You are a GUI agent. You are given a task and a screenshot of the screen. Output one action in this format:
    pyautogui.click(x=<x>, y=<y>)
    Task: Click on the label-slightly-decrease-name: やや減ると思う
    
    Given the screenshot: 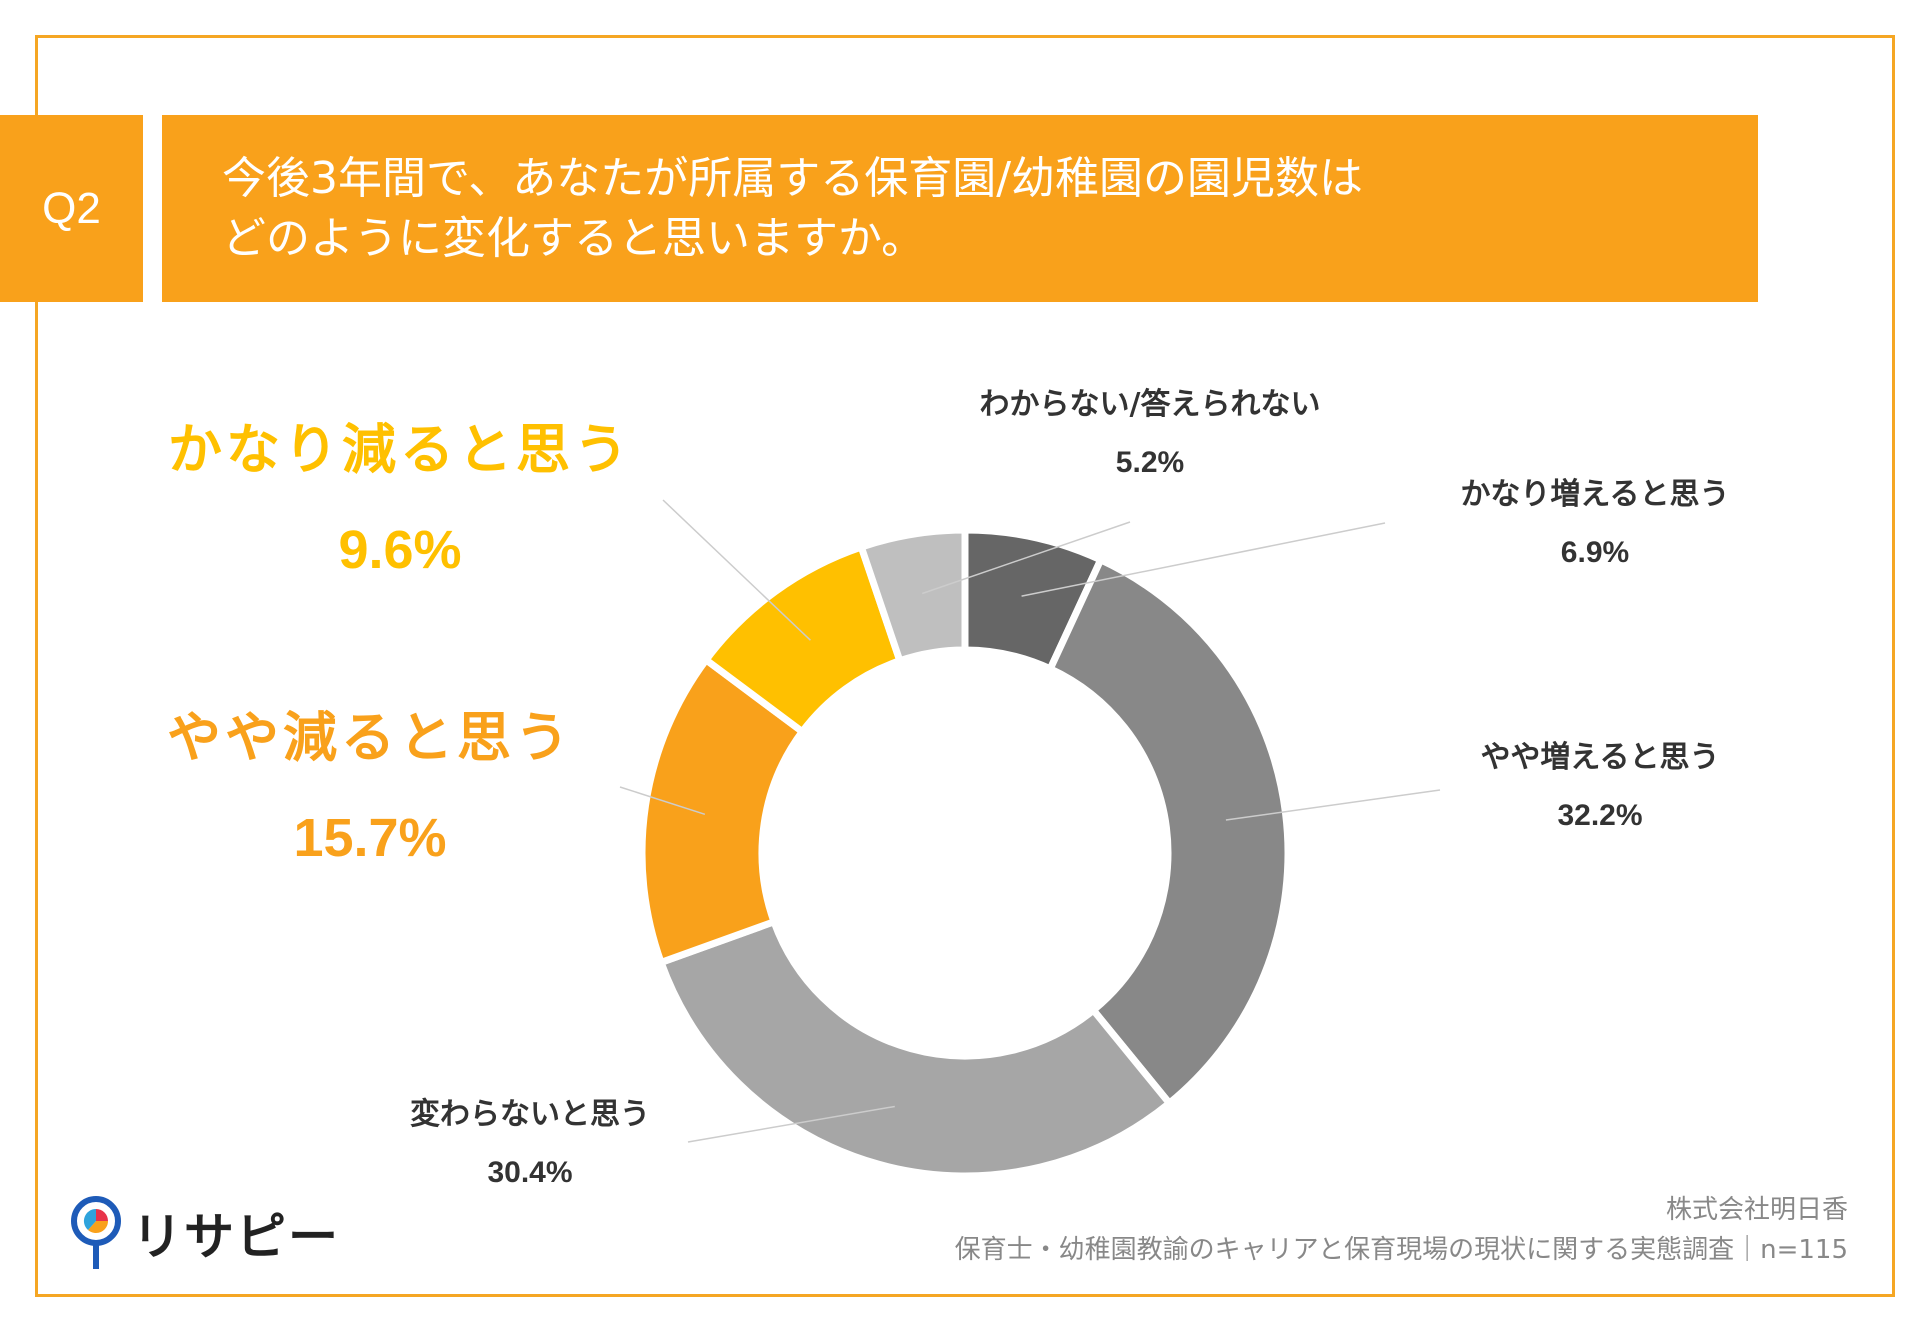 What is the action you would take?
    pyautogui.click(x=370, y=737)
    